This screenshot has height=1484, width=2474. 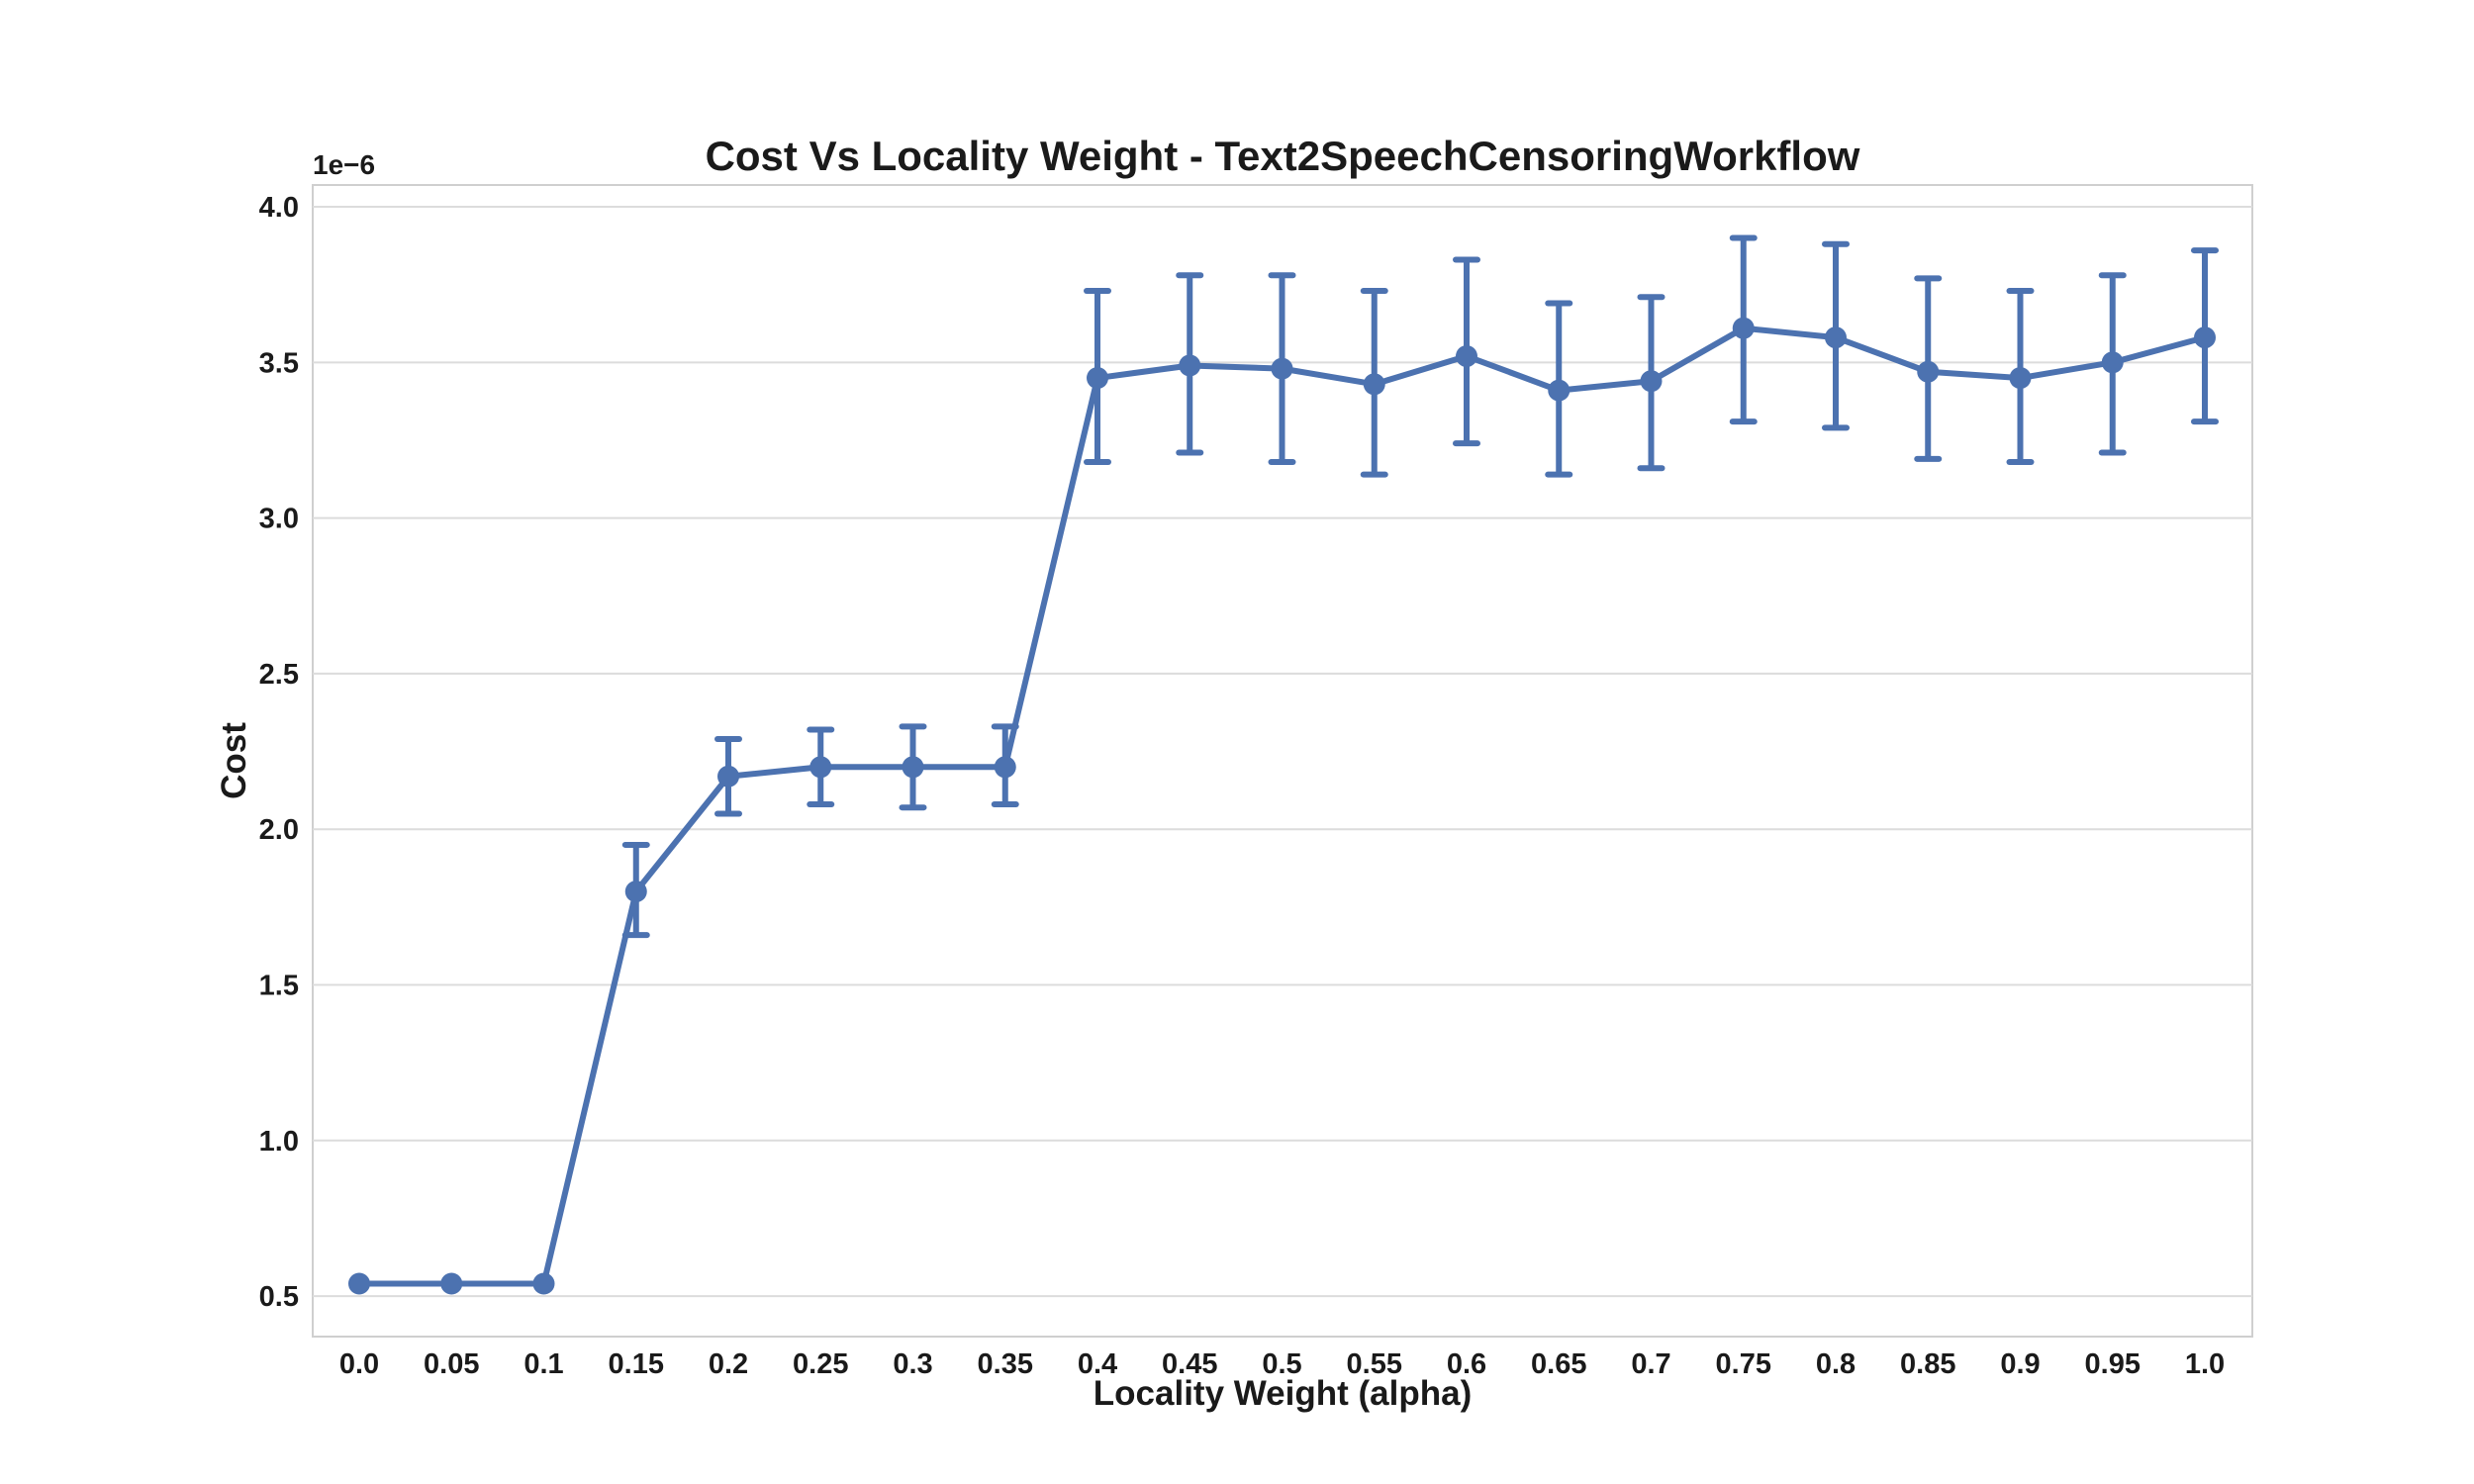 I want to click on x-tick-label: 0.2, so click(x=728, y=1364).